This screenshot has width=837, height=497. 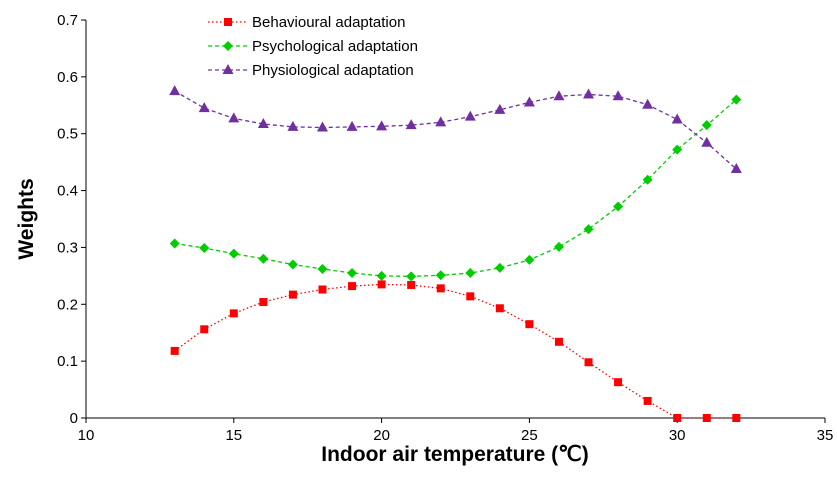 I want to click on x-tick-label: 25, so click(x=529, y=435).